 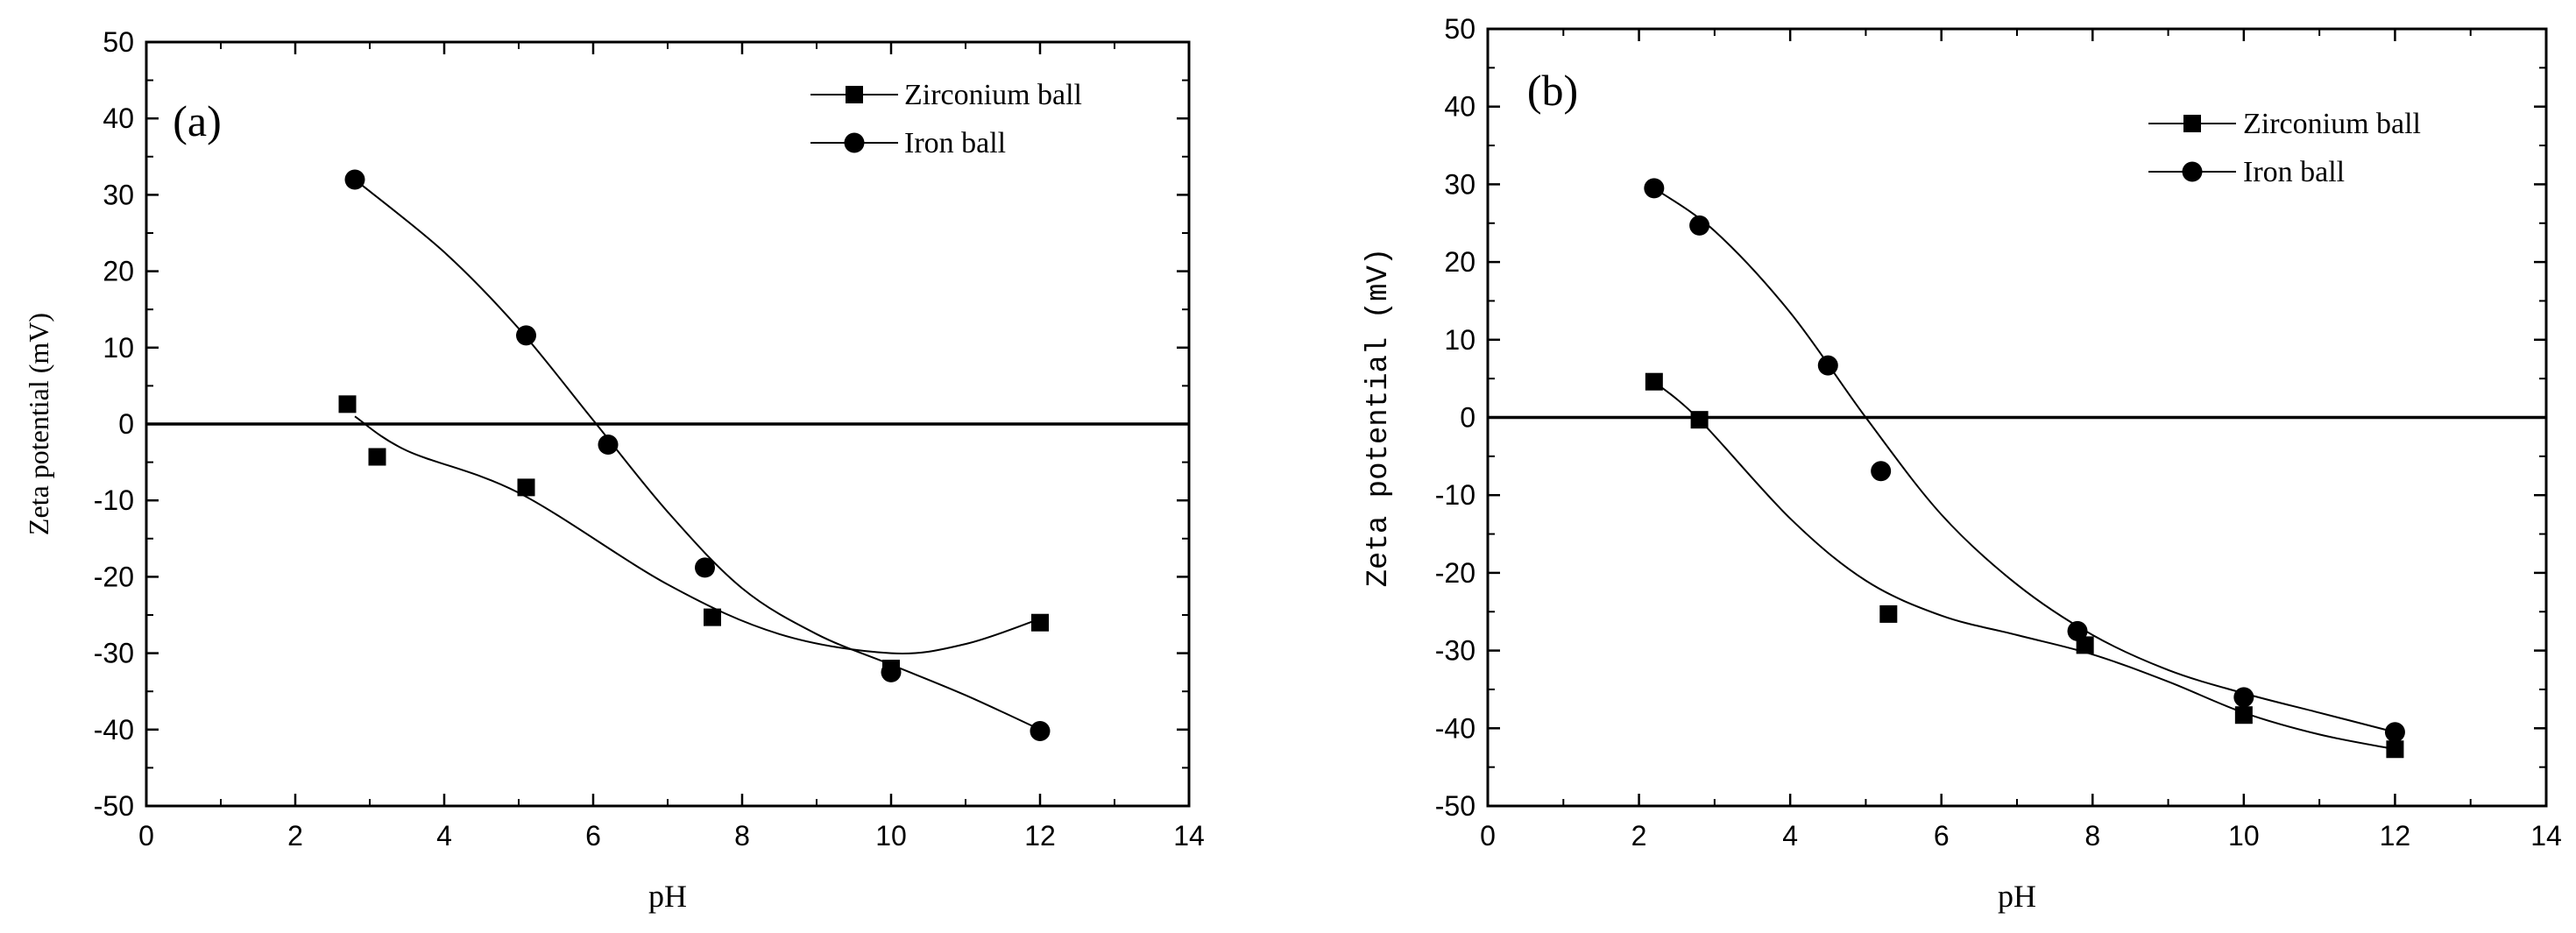 I want to click on panel-label: (a), so click(x=197, y=120).